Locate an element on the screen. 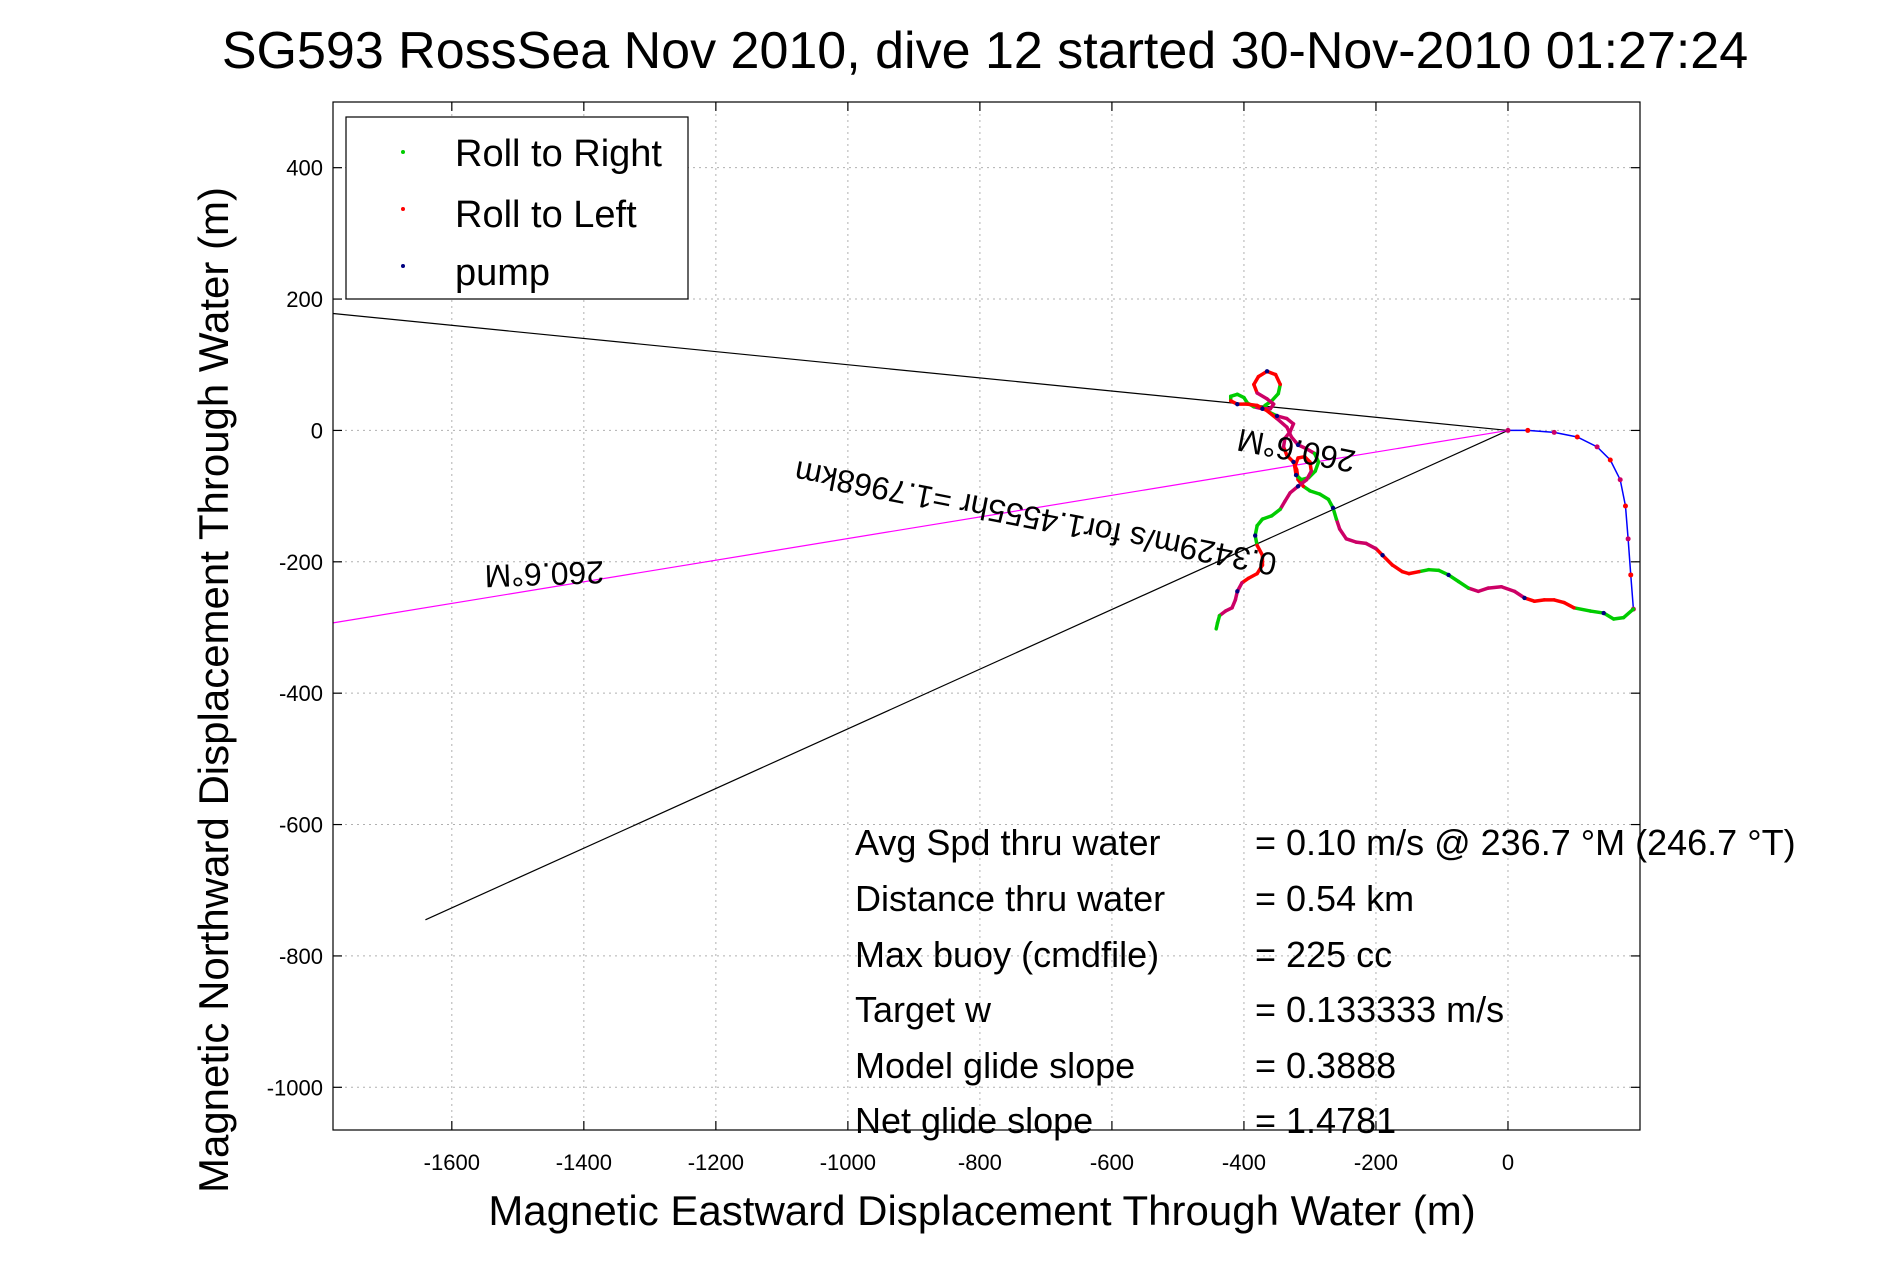 The width and height of the screenshot is (1891, 1262). x-tick-label: -400 is located at coordinates (1244, 1162).